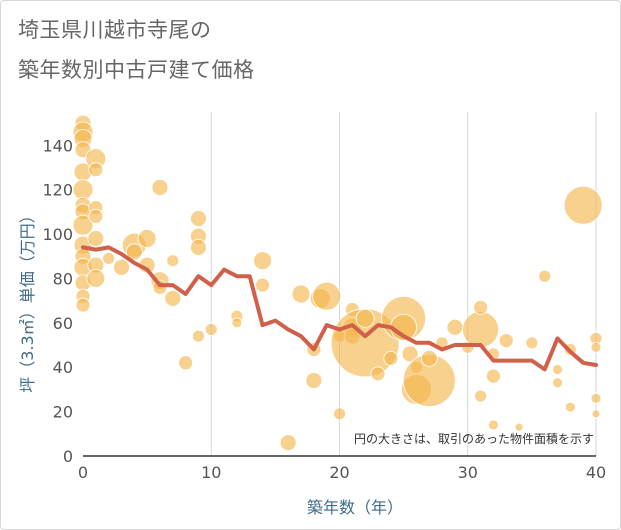  What do you see at coordinates (115, 30) in the screenshot?
I see `chart-title-line1: 埼玉県川越市寺尾の` at bounding box center [115, 30].